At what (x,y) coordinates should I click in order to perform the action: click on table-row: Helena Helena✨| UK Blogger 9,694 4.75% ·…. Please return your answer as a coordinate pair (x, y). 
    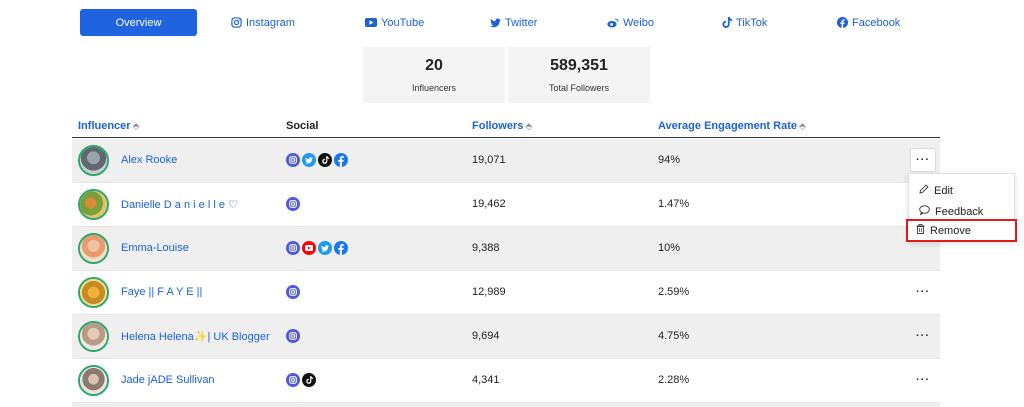
    Looking at the image, I should click on (506, 337).